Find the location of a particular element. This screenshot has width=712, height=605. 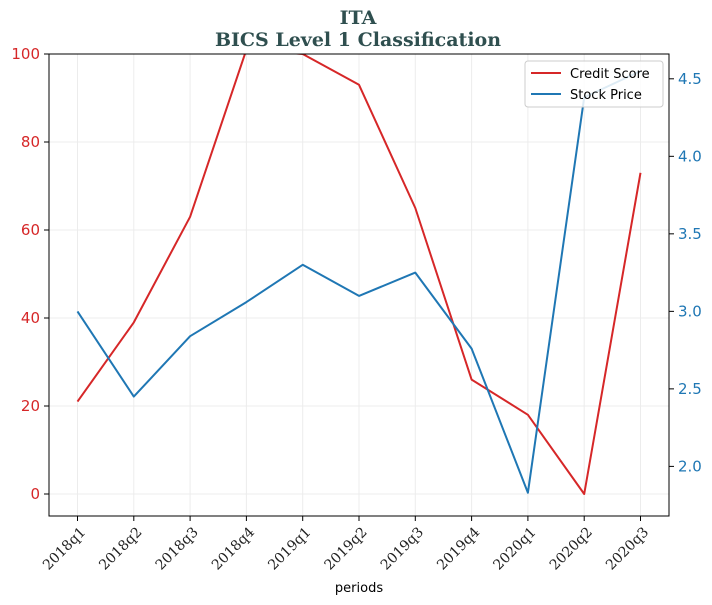

right-tick-label: 2.0 is located at coordinates (690, 466).